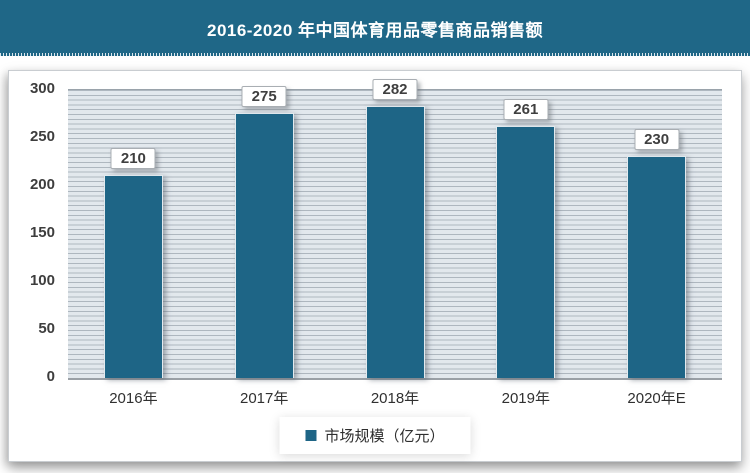 This screenshot has width=750, height=473. What do you see at coordinates (42, 88) in the screenshot?
I see `y-axis-tick-label: 300` at bounding box center [42, 88].